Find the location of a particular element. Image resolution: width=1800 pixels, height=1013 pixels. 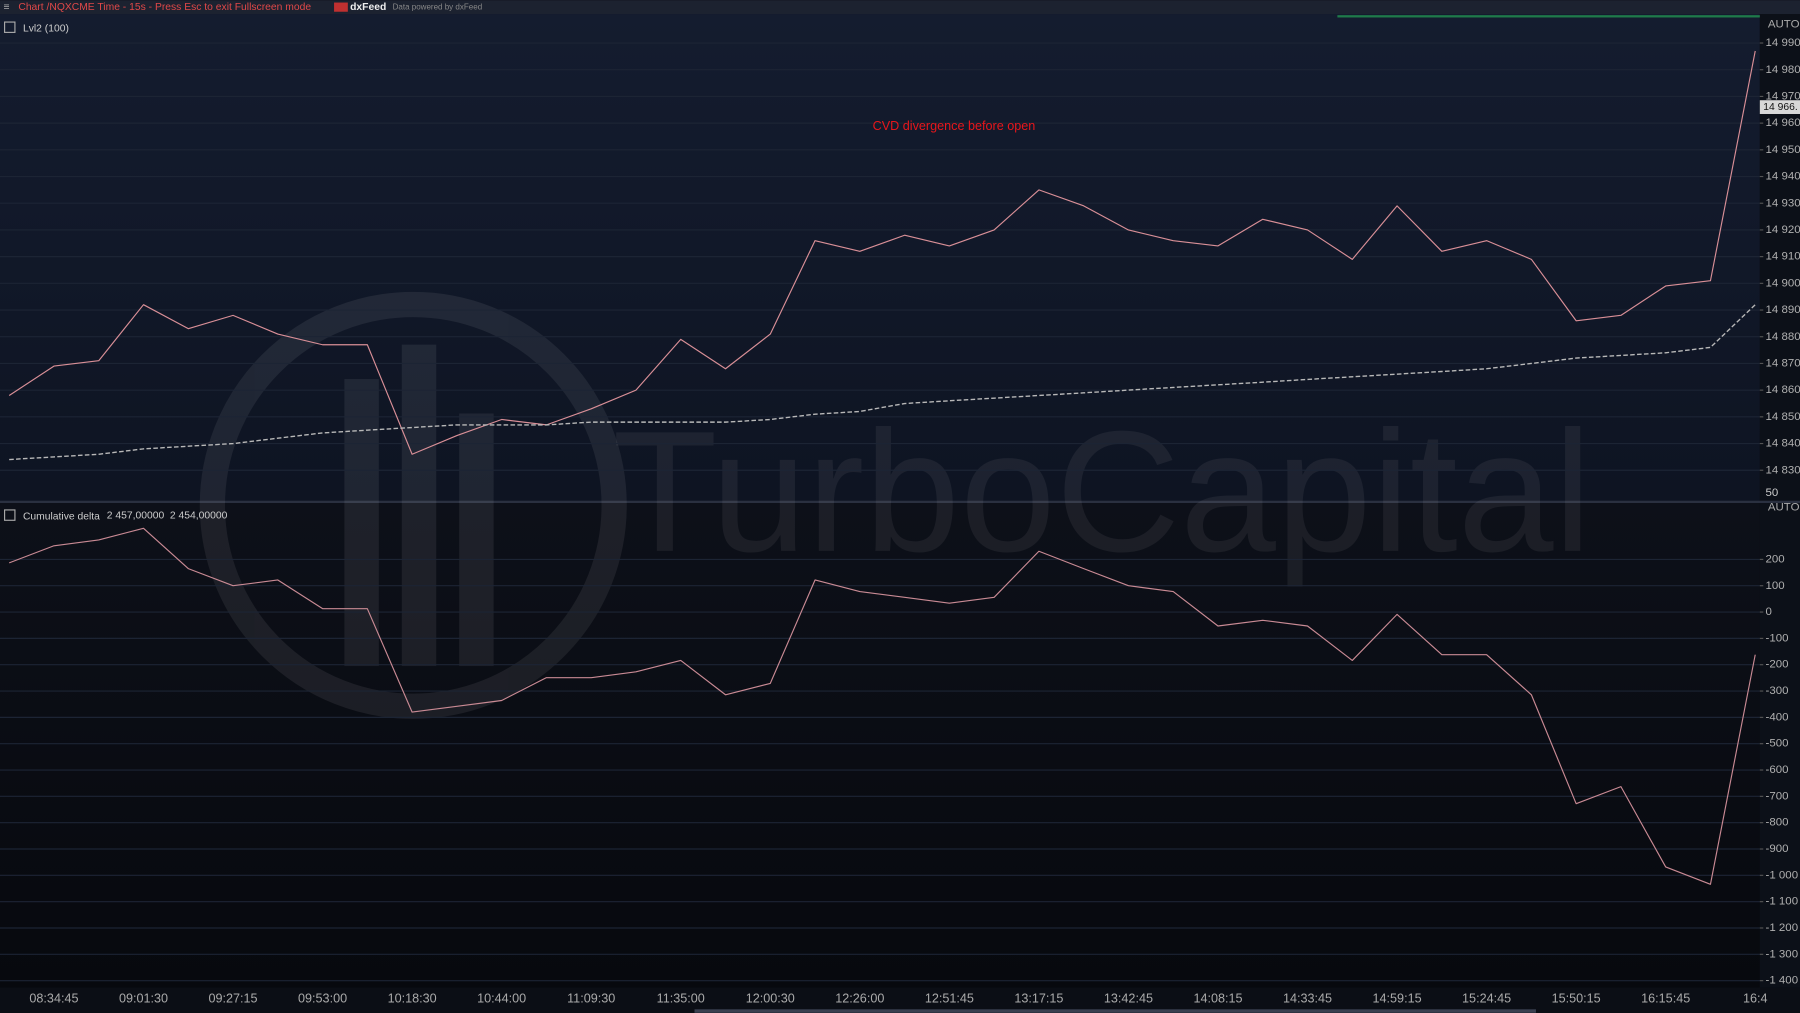

x-tick-label: 14:59:15 is located at coordinates (1397, 998).